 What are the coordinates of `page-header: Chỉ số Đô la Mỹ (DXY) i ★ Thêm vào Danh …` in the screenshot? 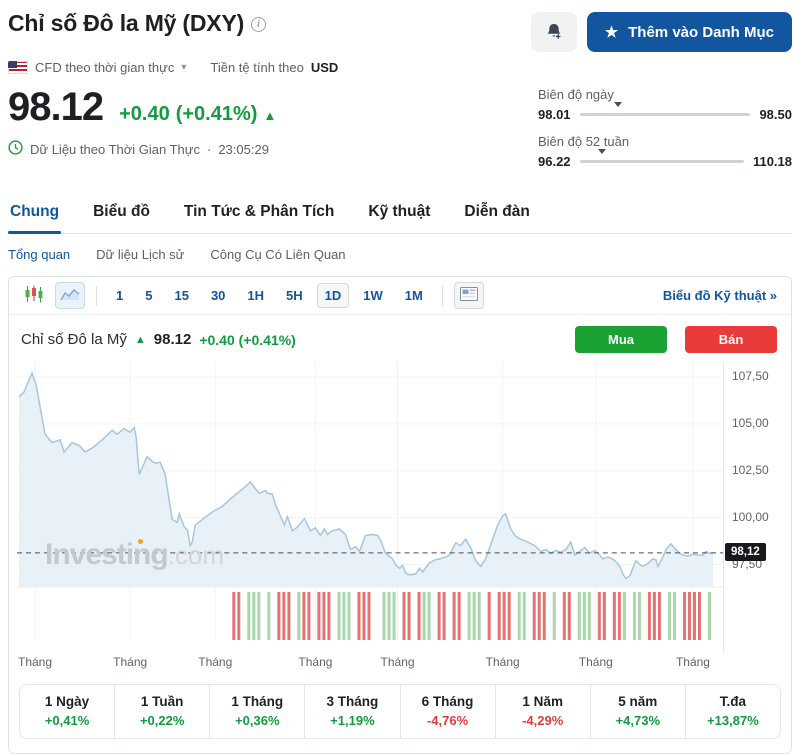 It's located at (400, 31).